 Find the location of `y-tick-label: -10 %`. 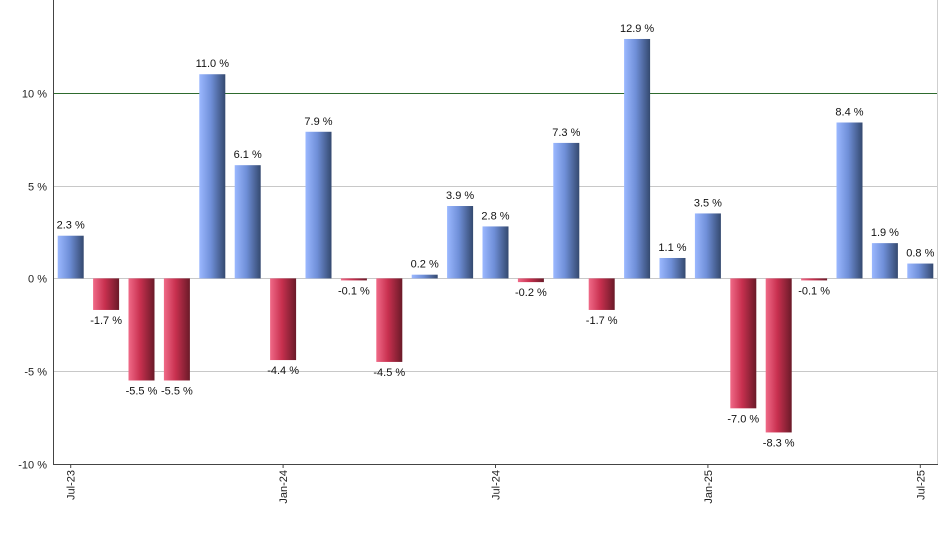

y-tick-label: -10 % is located at coordinates (32, 466).